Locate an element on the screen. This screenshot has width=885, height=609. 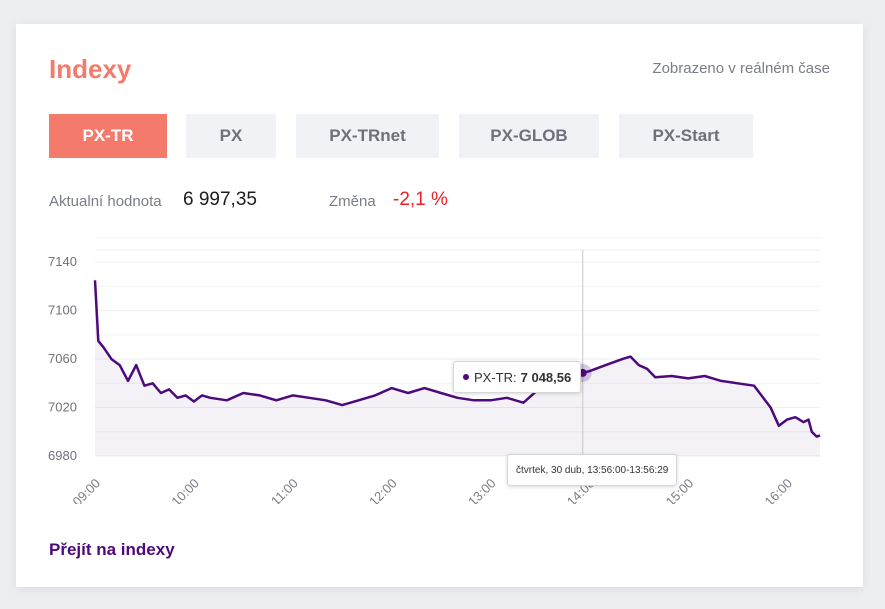
tab-px-start: PX-Start is located at coordinates (686, 136).